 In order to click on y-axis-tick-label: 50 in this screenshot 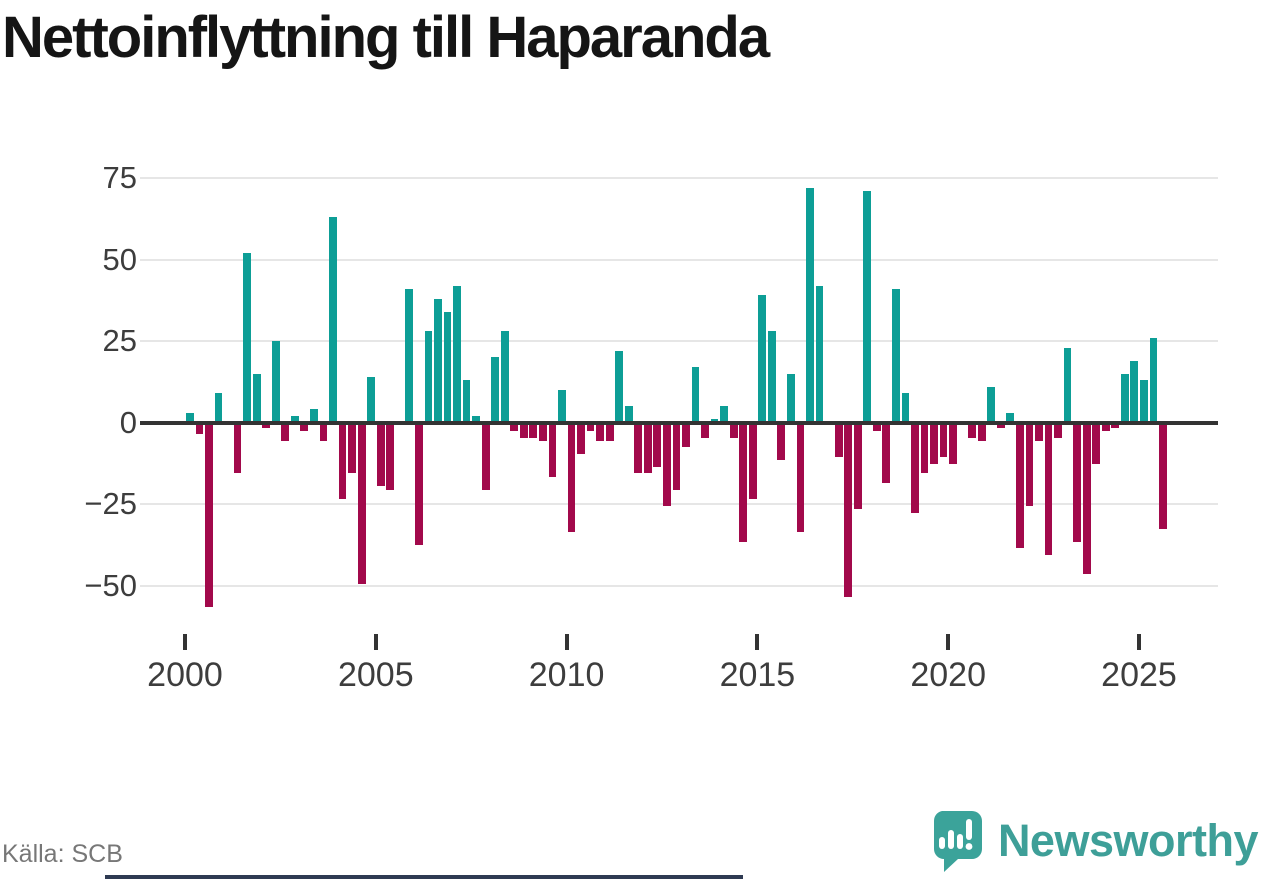, I will do `click(119, 259)`.